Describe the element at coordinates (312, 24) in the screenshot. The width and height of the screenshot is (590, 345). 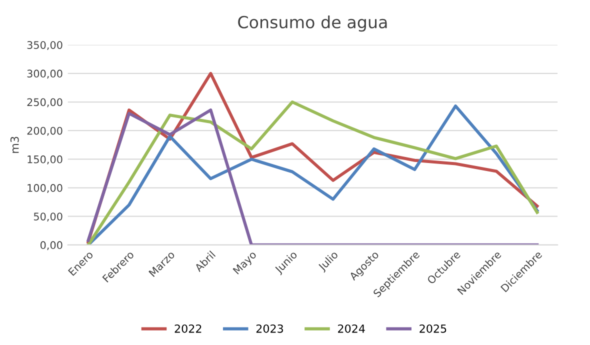
I see `chart-title: Consumo de agua` at that location.